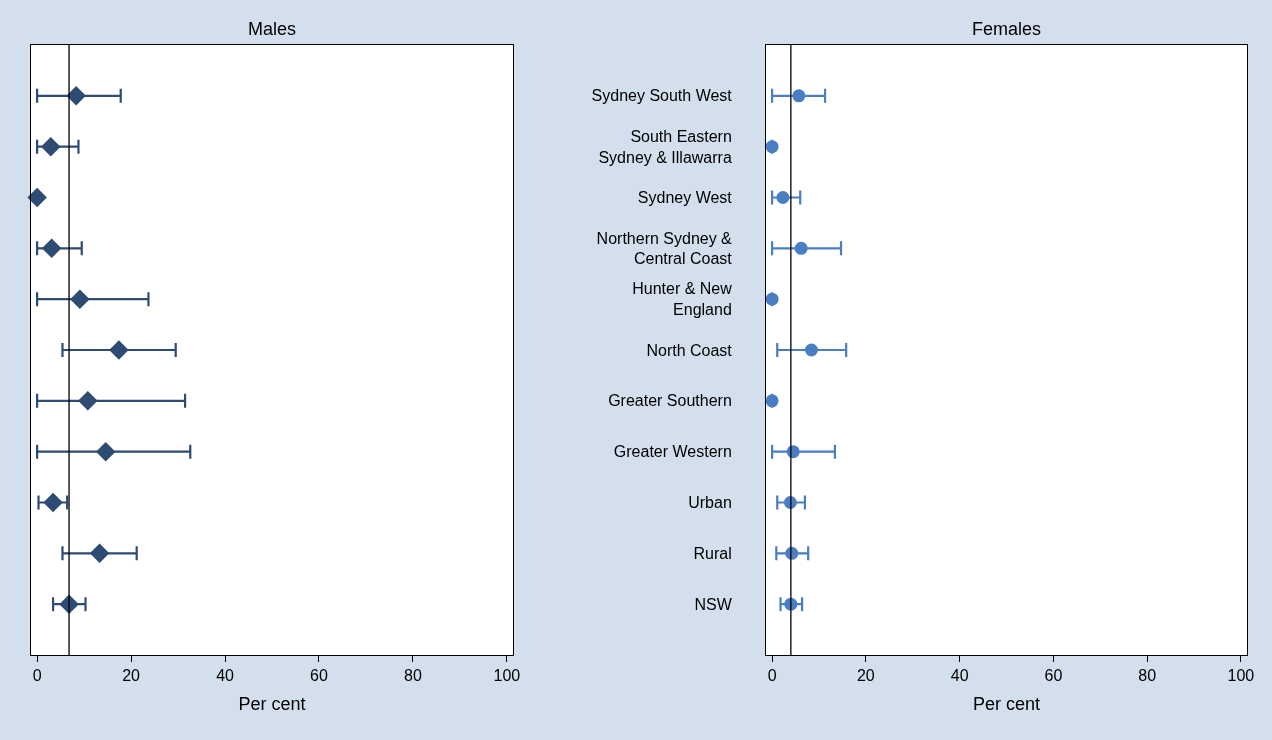  What do you see at coordinates (1006, 29) in the screenshot?
I see `chart-title: Females` at bounding box center [1006, 29].